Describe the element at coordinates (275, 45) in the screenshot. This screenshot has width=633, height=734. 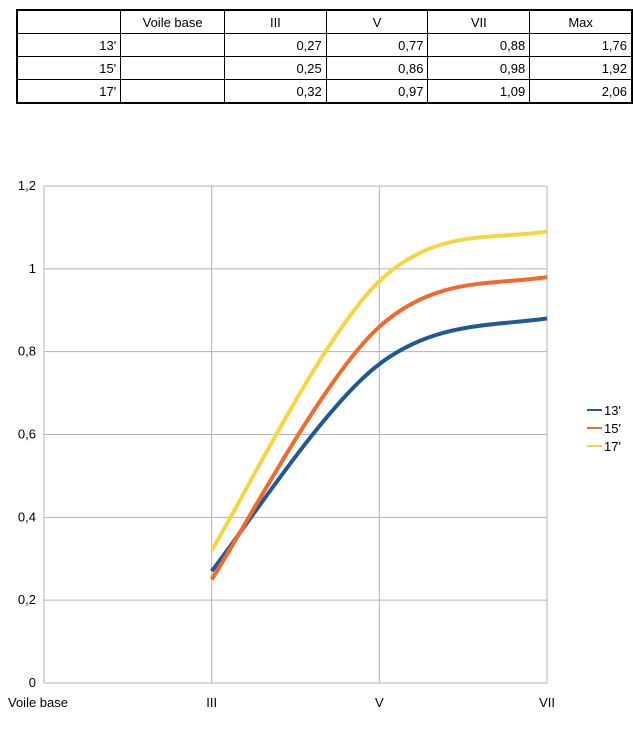
I see `table-cell: 0,27` at that location.